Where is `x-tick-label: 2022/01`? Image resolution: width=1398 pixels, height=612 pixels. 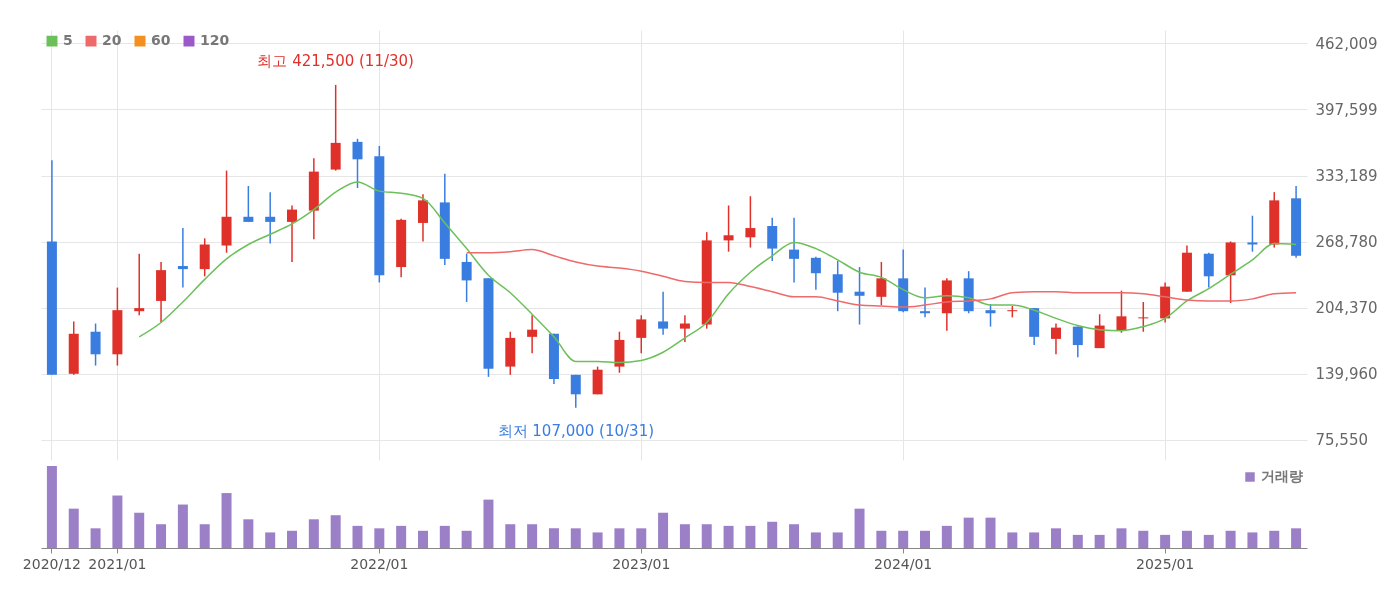 x-tick-label: 2022/01 is located at coordinates (379, 563).